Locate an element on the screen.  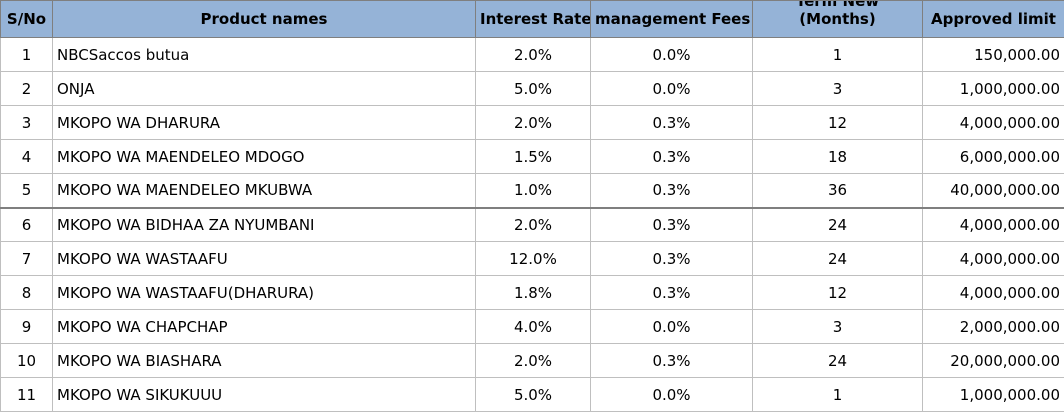
cell-product: NBCSaccos butua is located at coordinates (264, 55).